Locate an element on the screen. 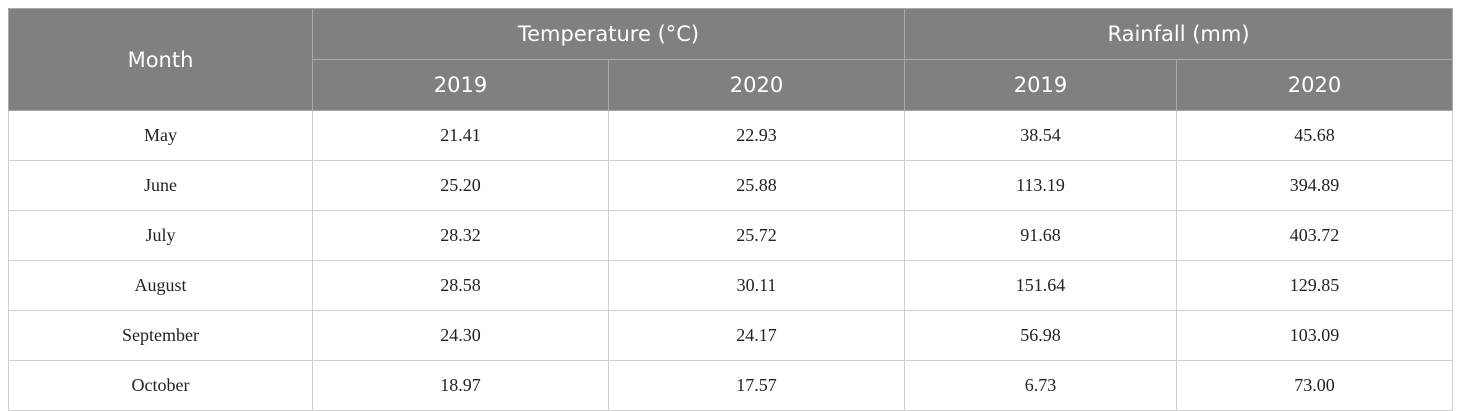 This screenshot has width=1460, height=411. value-cell: 103.09 is located at coordinates (1314, 335).